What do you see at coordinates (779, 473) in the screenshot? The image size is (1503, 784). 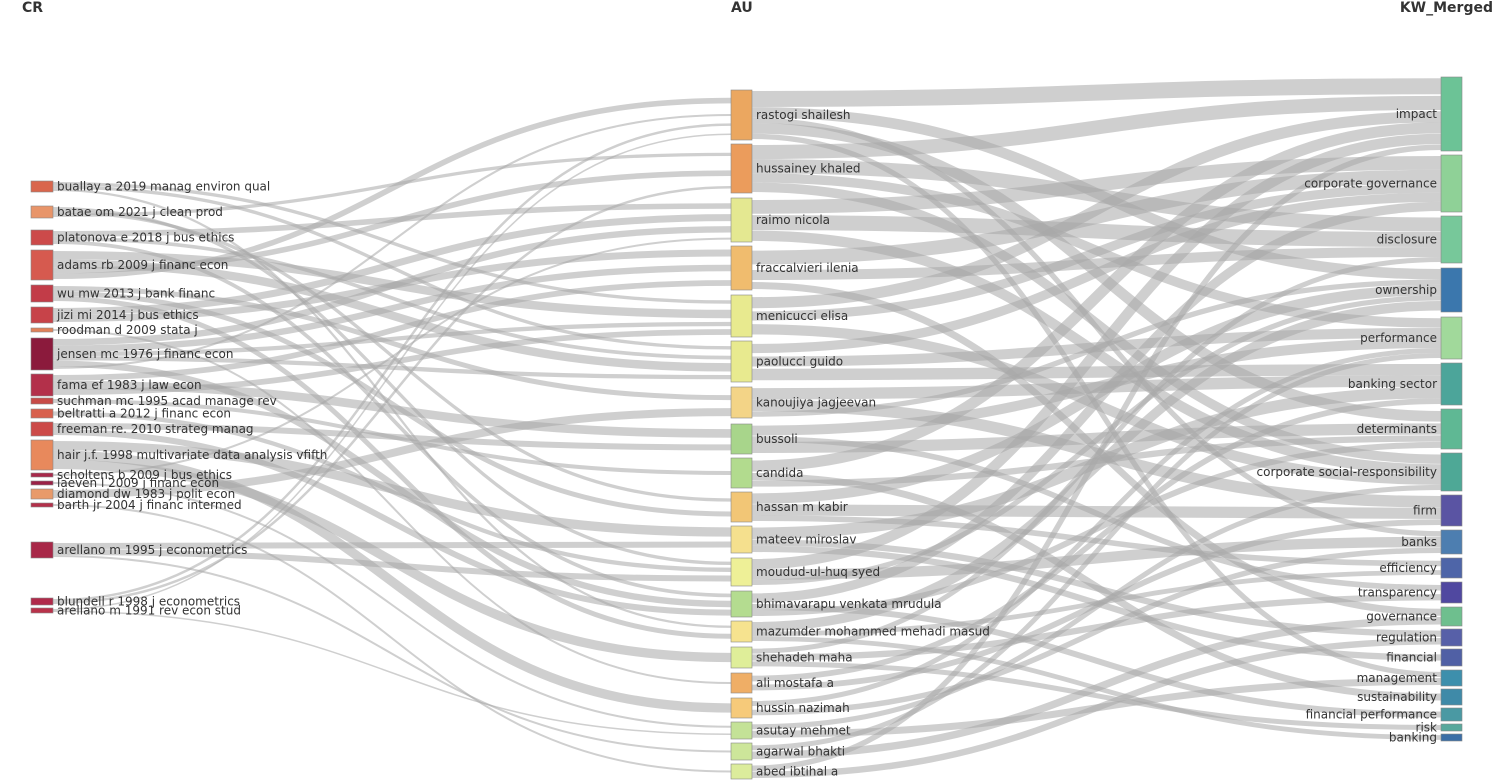 I see `au-label-8: candida` at bounding box center [779, 473].